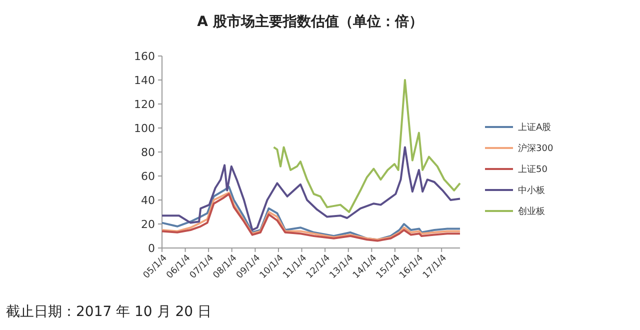 This screenshot has width=640, height=330. Describe the element at coordinates (109, 312) in the screenshot. I see `text: 截止日期：2017 年 10 月 20 日` at that location.